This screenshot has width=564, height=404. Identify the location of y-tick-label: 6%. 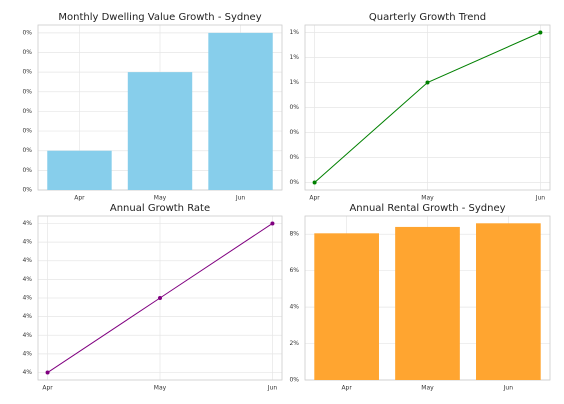
(294, 270).